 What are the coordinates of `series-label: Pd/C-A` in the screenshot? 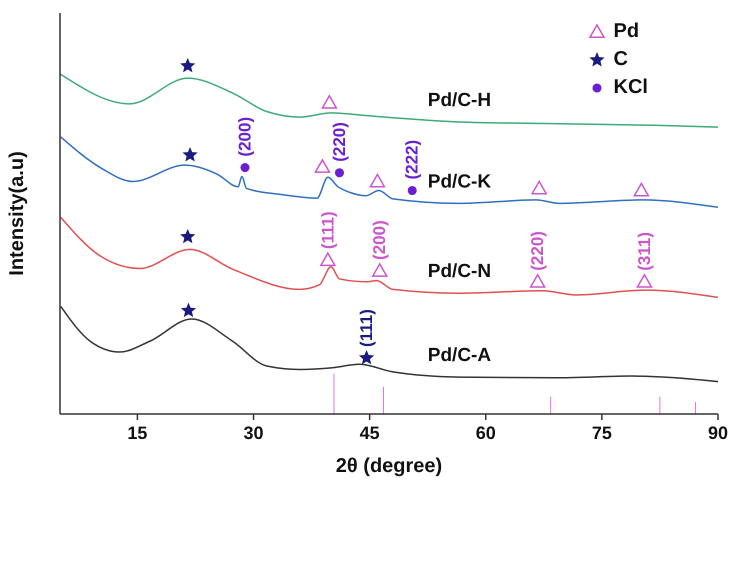 It's located at (460, 355).